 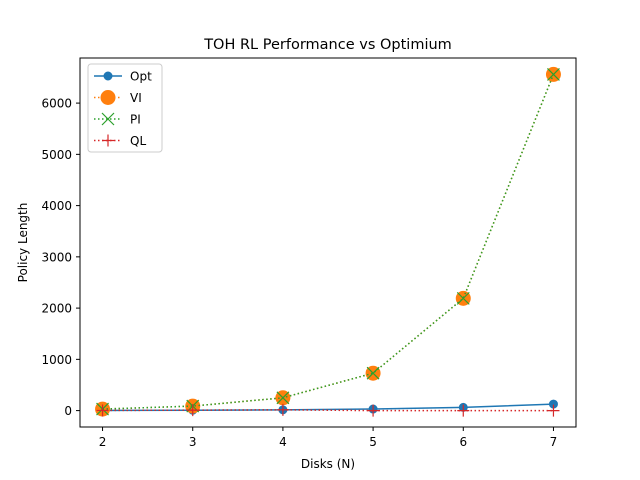 I want to click on y-tick-label: 1000, so click(x=56, y=360).